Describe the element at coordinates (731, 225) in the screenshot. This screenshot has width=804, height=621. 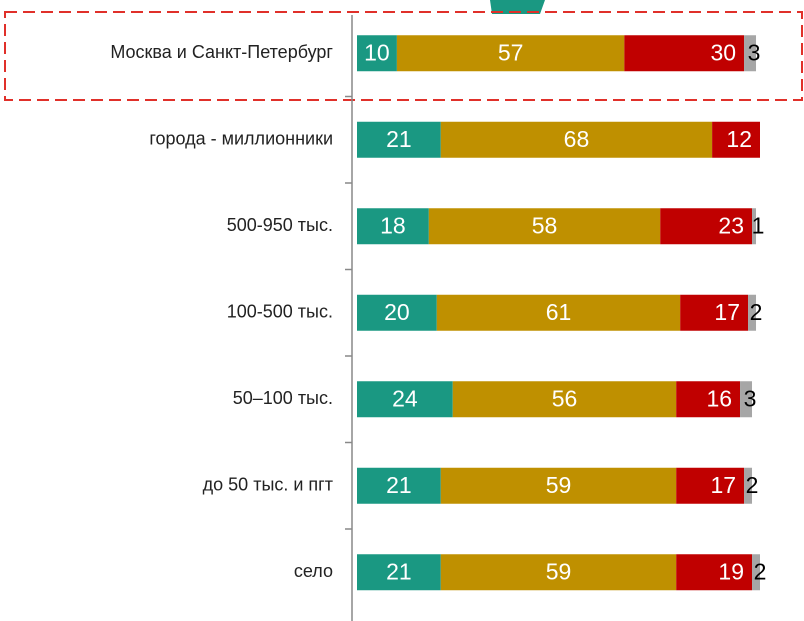
I see `value-label: 23` at that location.